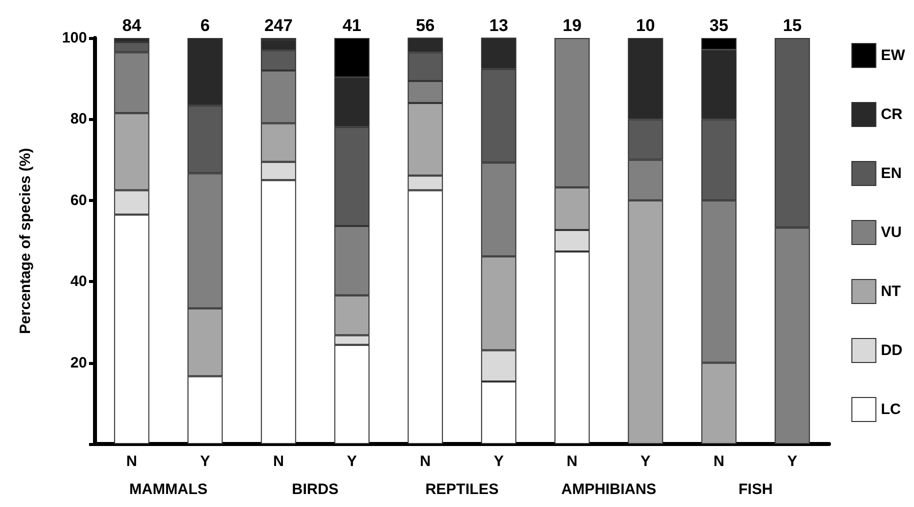  Describe the element at coordinates (890, 409) in the screenshot. I see `legend-label: LC` at that location.